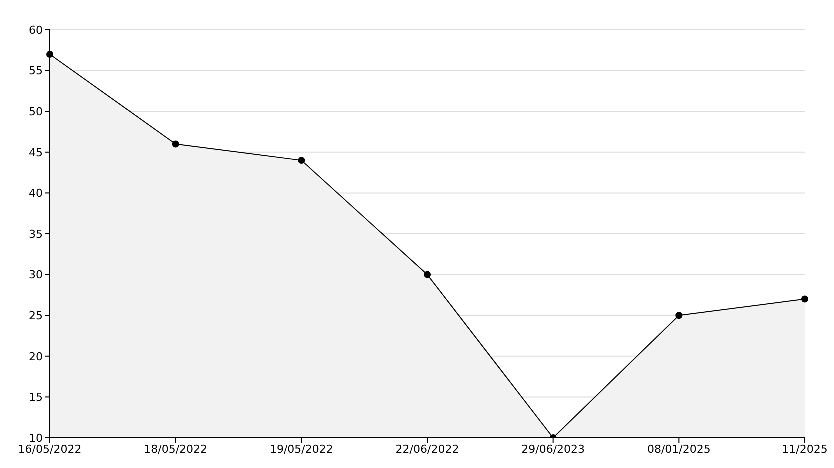 Image resolution: width=834 pixels, height=468 pixels. I want to click on y-tick-label: 55, so click(36, 71).